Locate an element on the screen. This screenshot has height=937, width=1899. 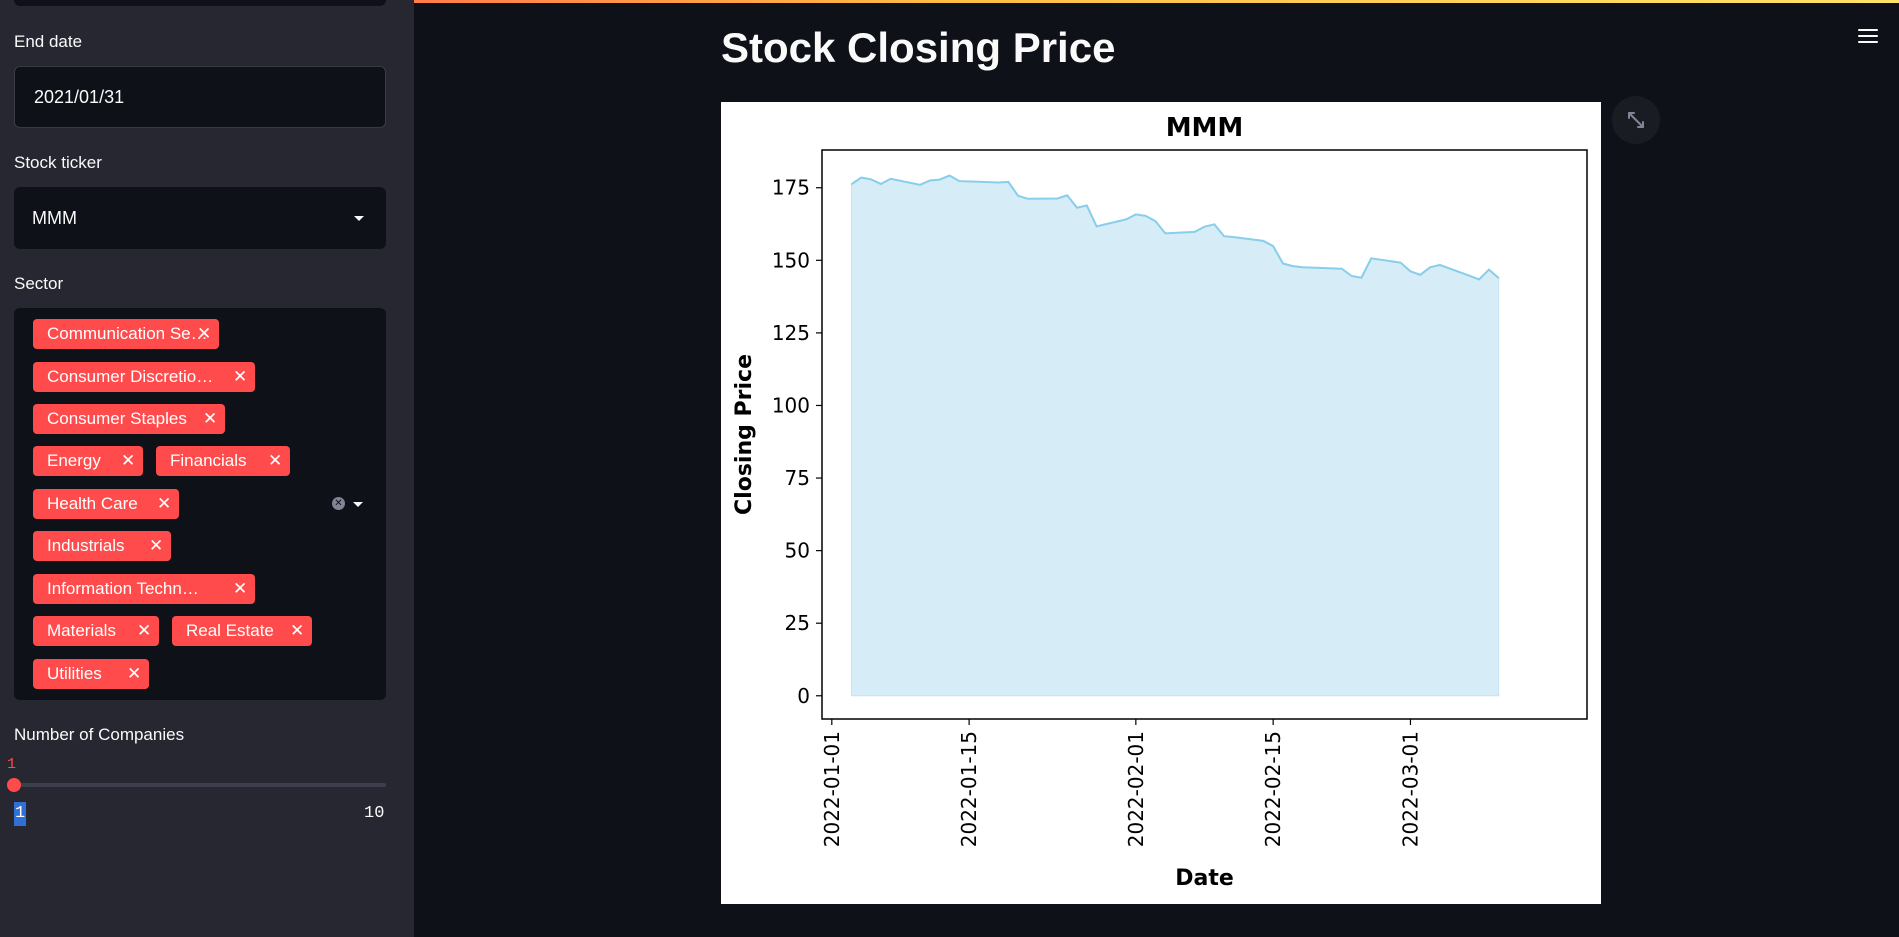
sector-tag: Consumer Discretio… ✕ is located at coordinates (144, 377).